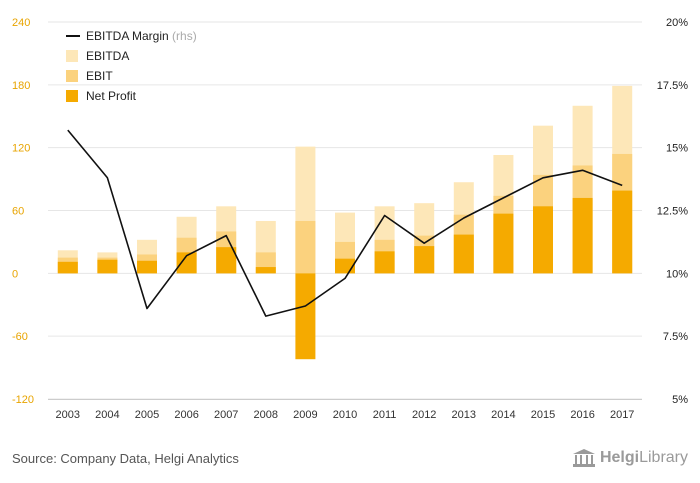  What do you see at coordinates (543, 415) in the screenshot?
I see `x-tick-label: 2015` at bounding box center [543, 415].